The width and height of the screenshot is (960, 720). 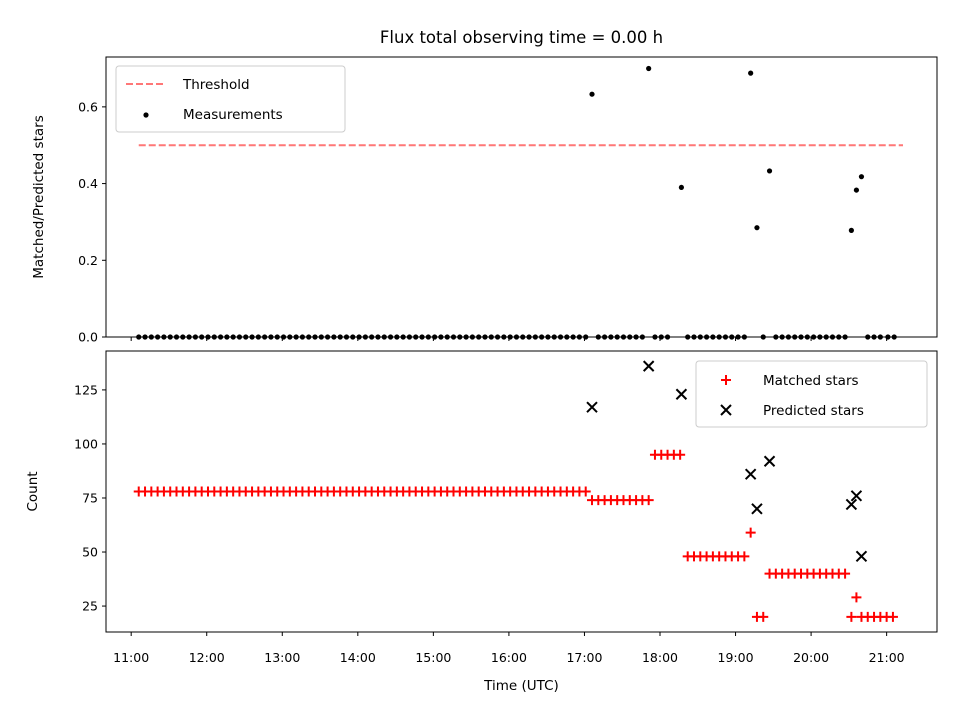 I want to click on y-tick-label: 75, so click(x=90, y=497).